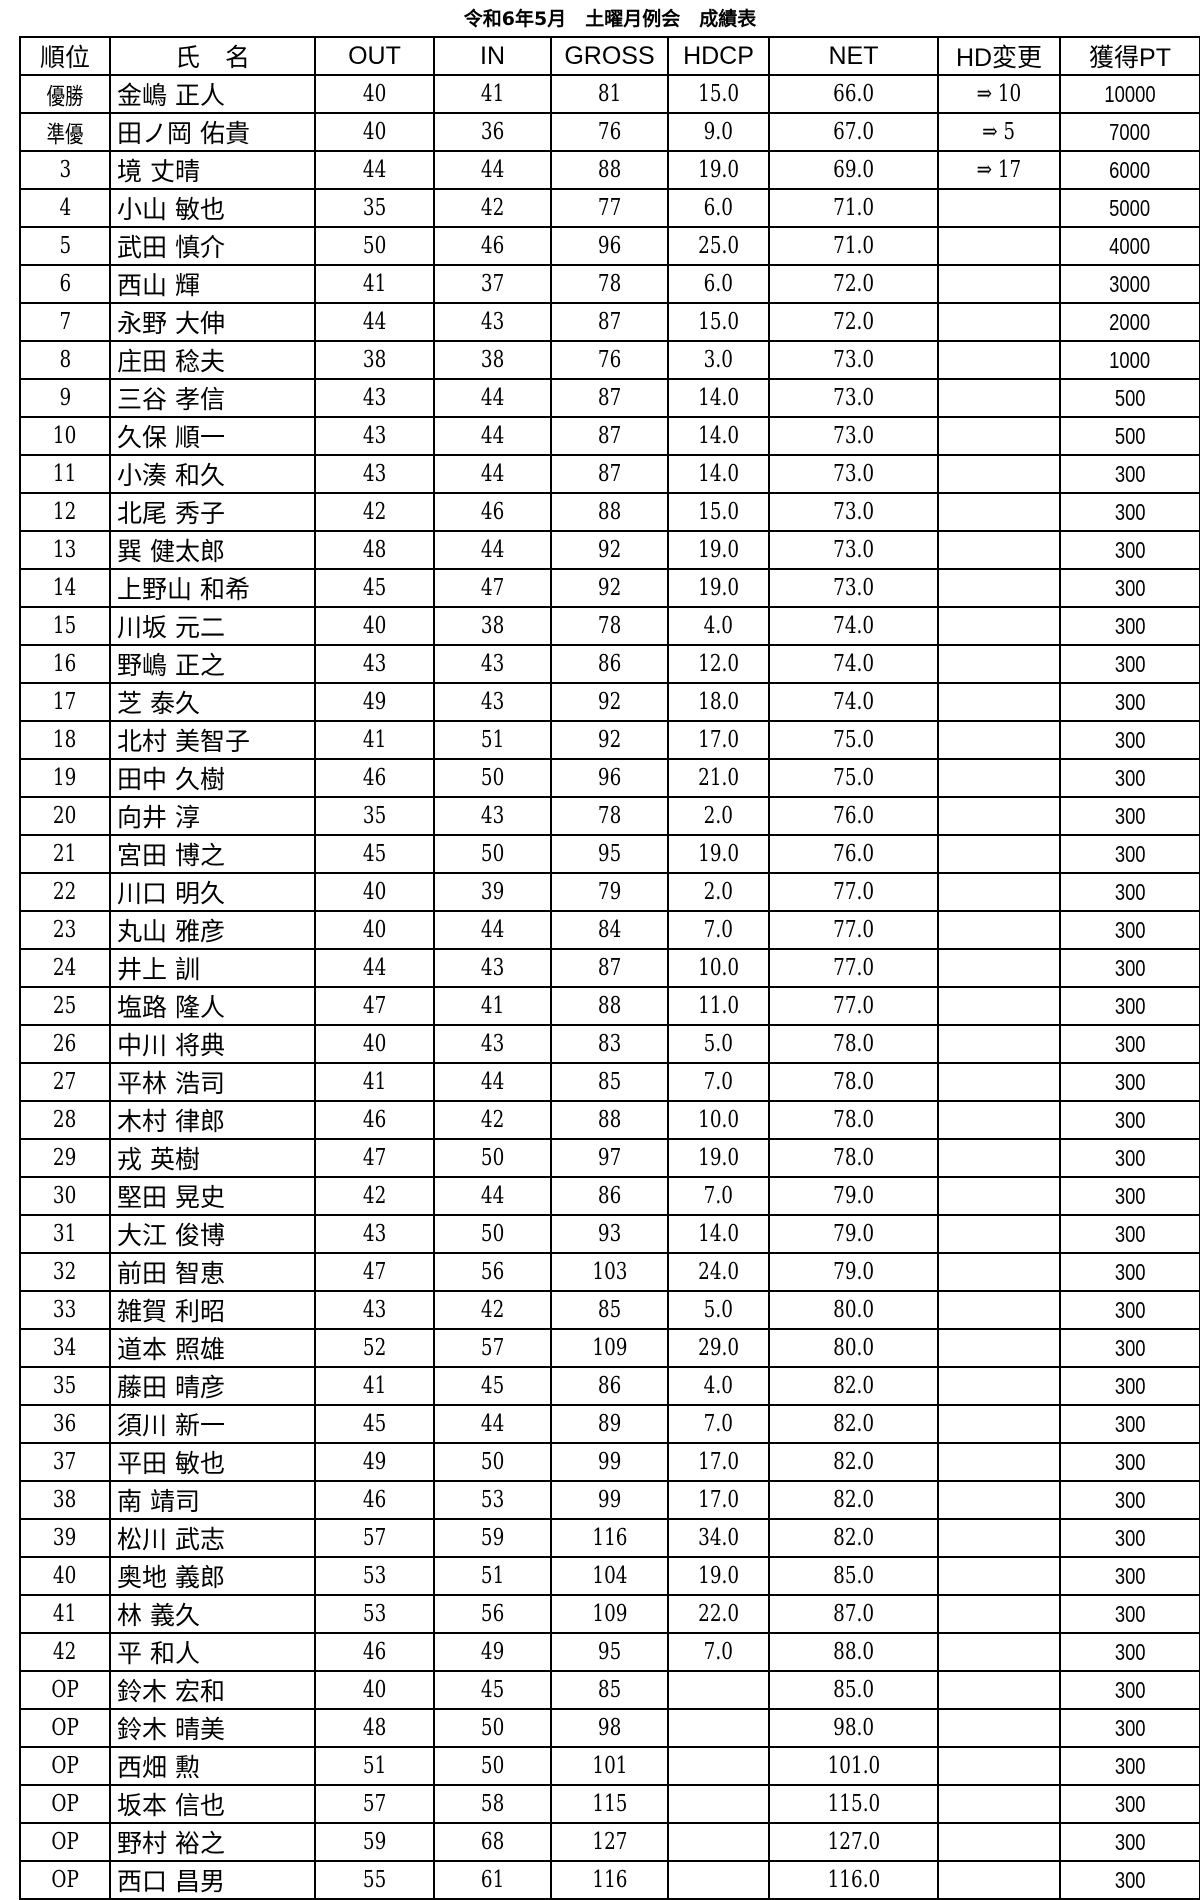 This screenshot has width=1200, height=1900. Describe the element at coordinates (718, 626) in the screenshot. I see `cell-text: 4.0` at that location.